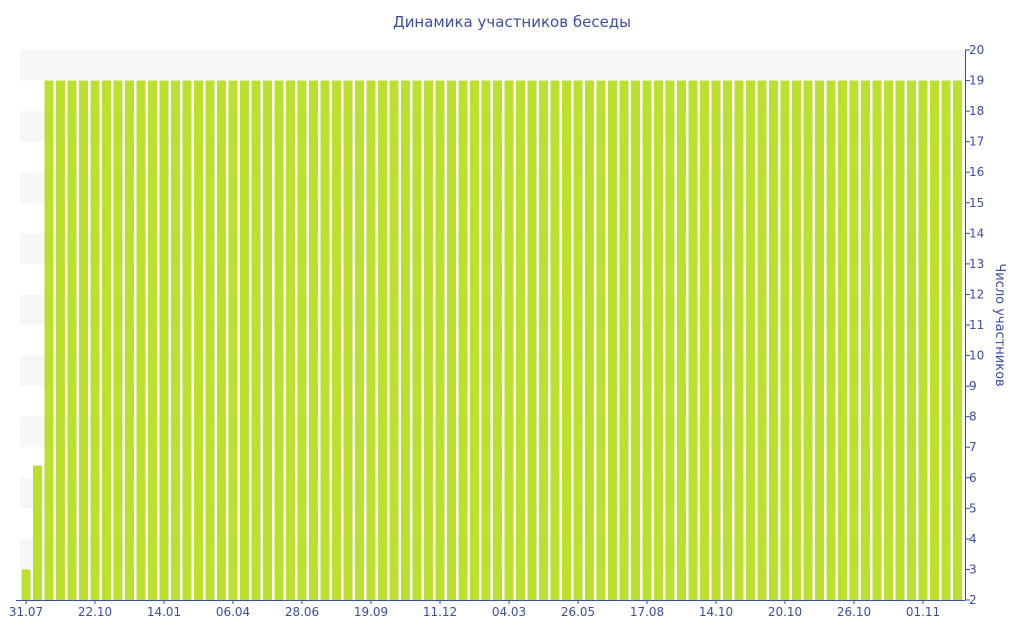 The width and height of the screenshot is (1024, 640). Describe the element at coordinates (785, 612) in the screenshot. I see `x-tick-label: 20.10` at that location.